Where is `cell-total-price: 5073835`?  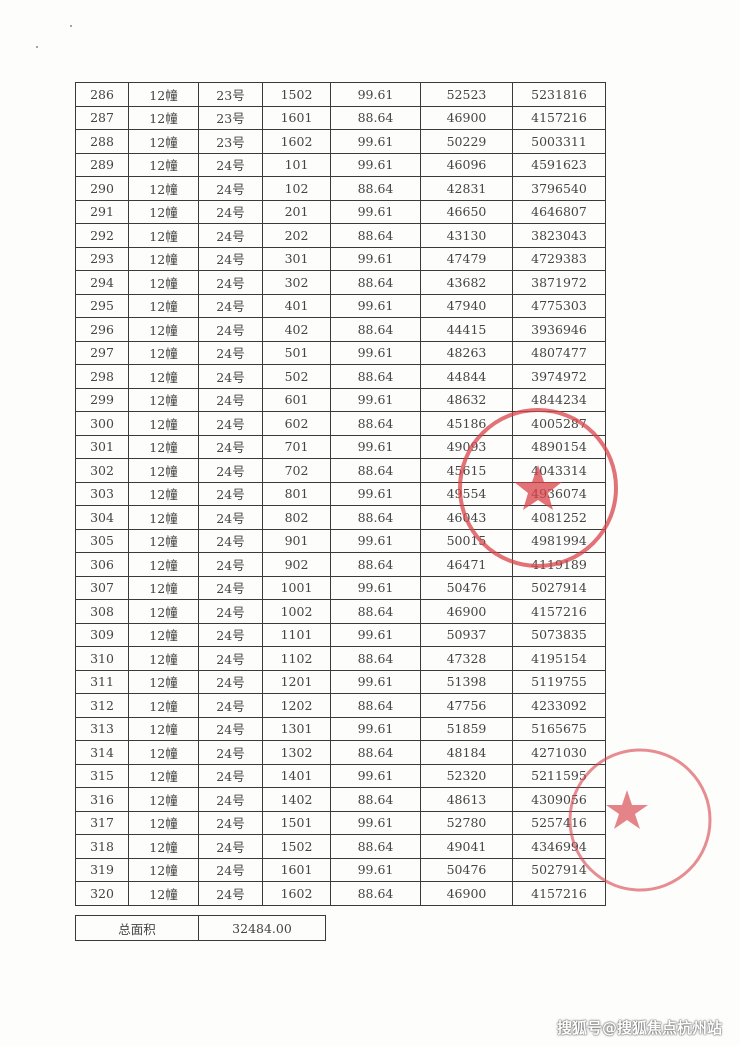 cell-total-price: 5073835 is located at coordinates (559, 634).